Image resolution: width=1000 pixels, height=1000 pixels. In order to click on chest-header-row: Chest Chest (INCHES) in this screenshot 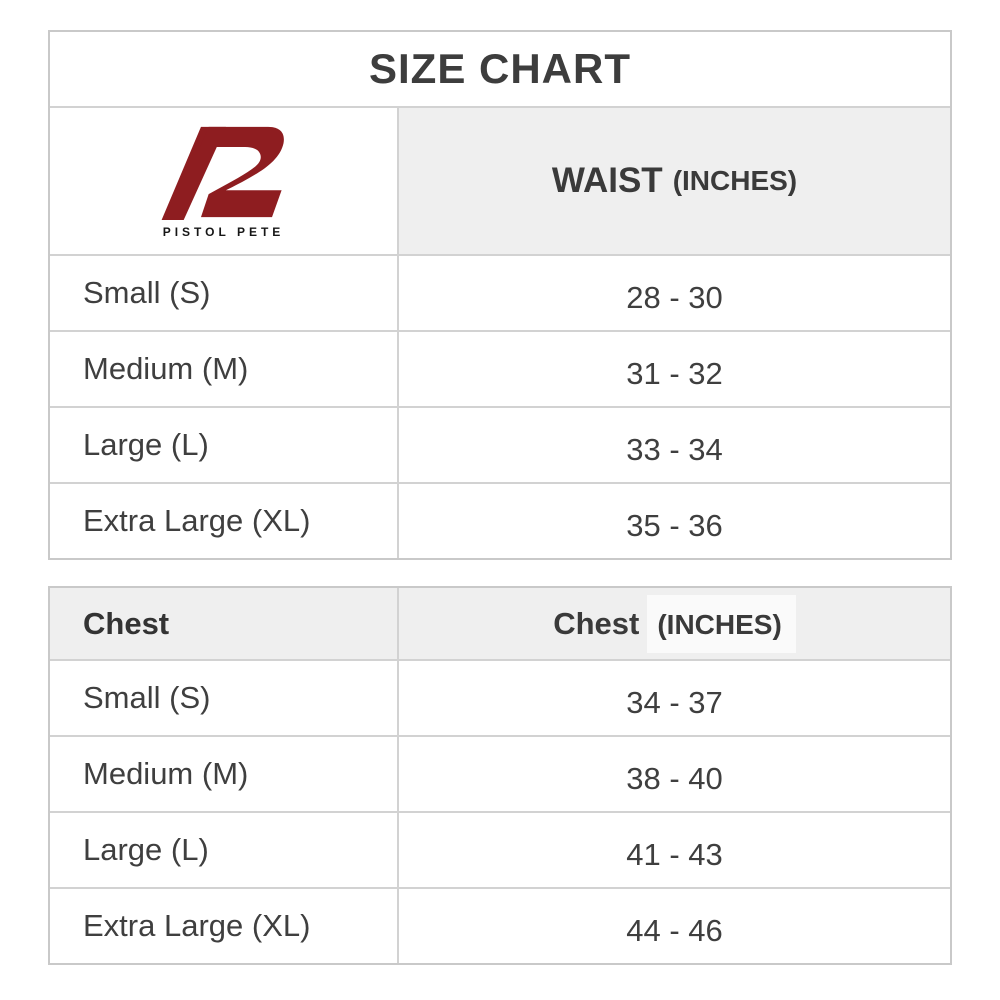, I will do `click(500, 623)`.